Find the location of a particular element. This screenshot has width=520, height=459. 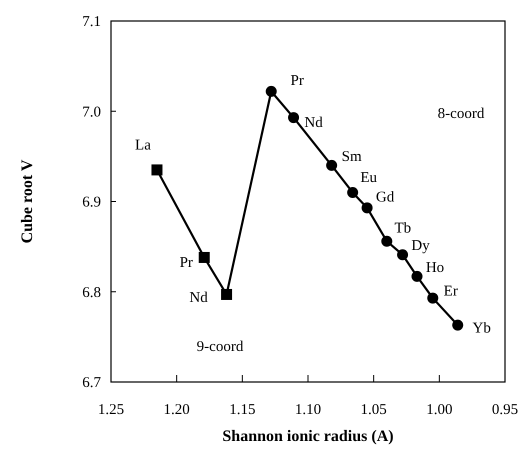

annotation: Dy is located at coordinates (420, 246).